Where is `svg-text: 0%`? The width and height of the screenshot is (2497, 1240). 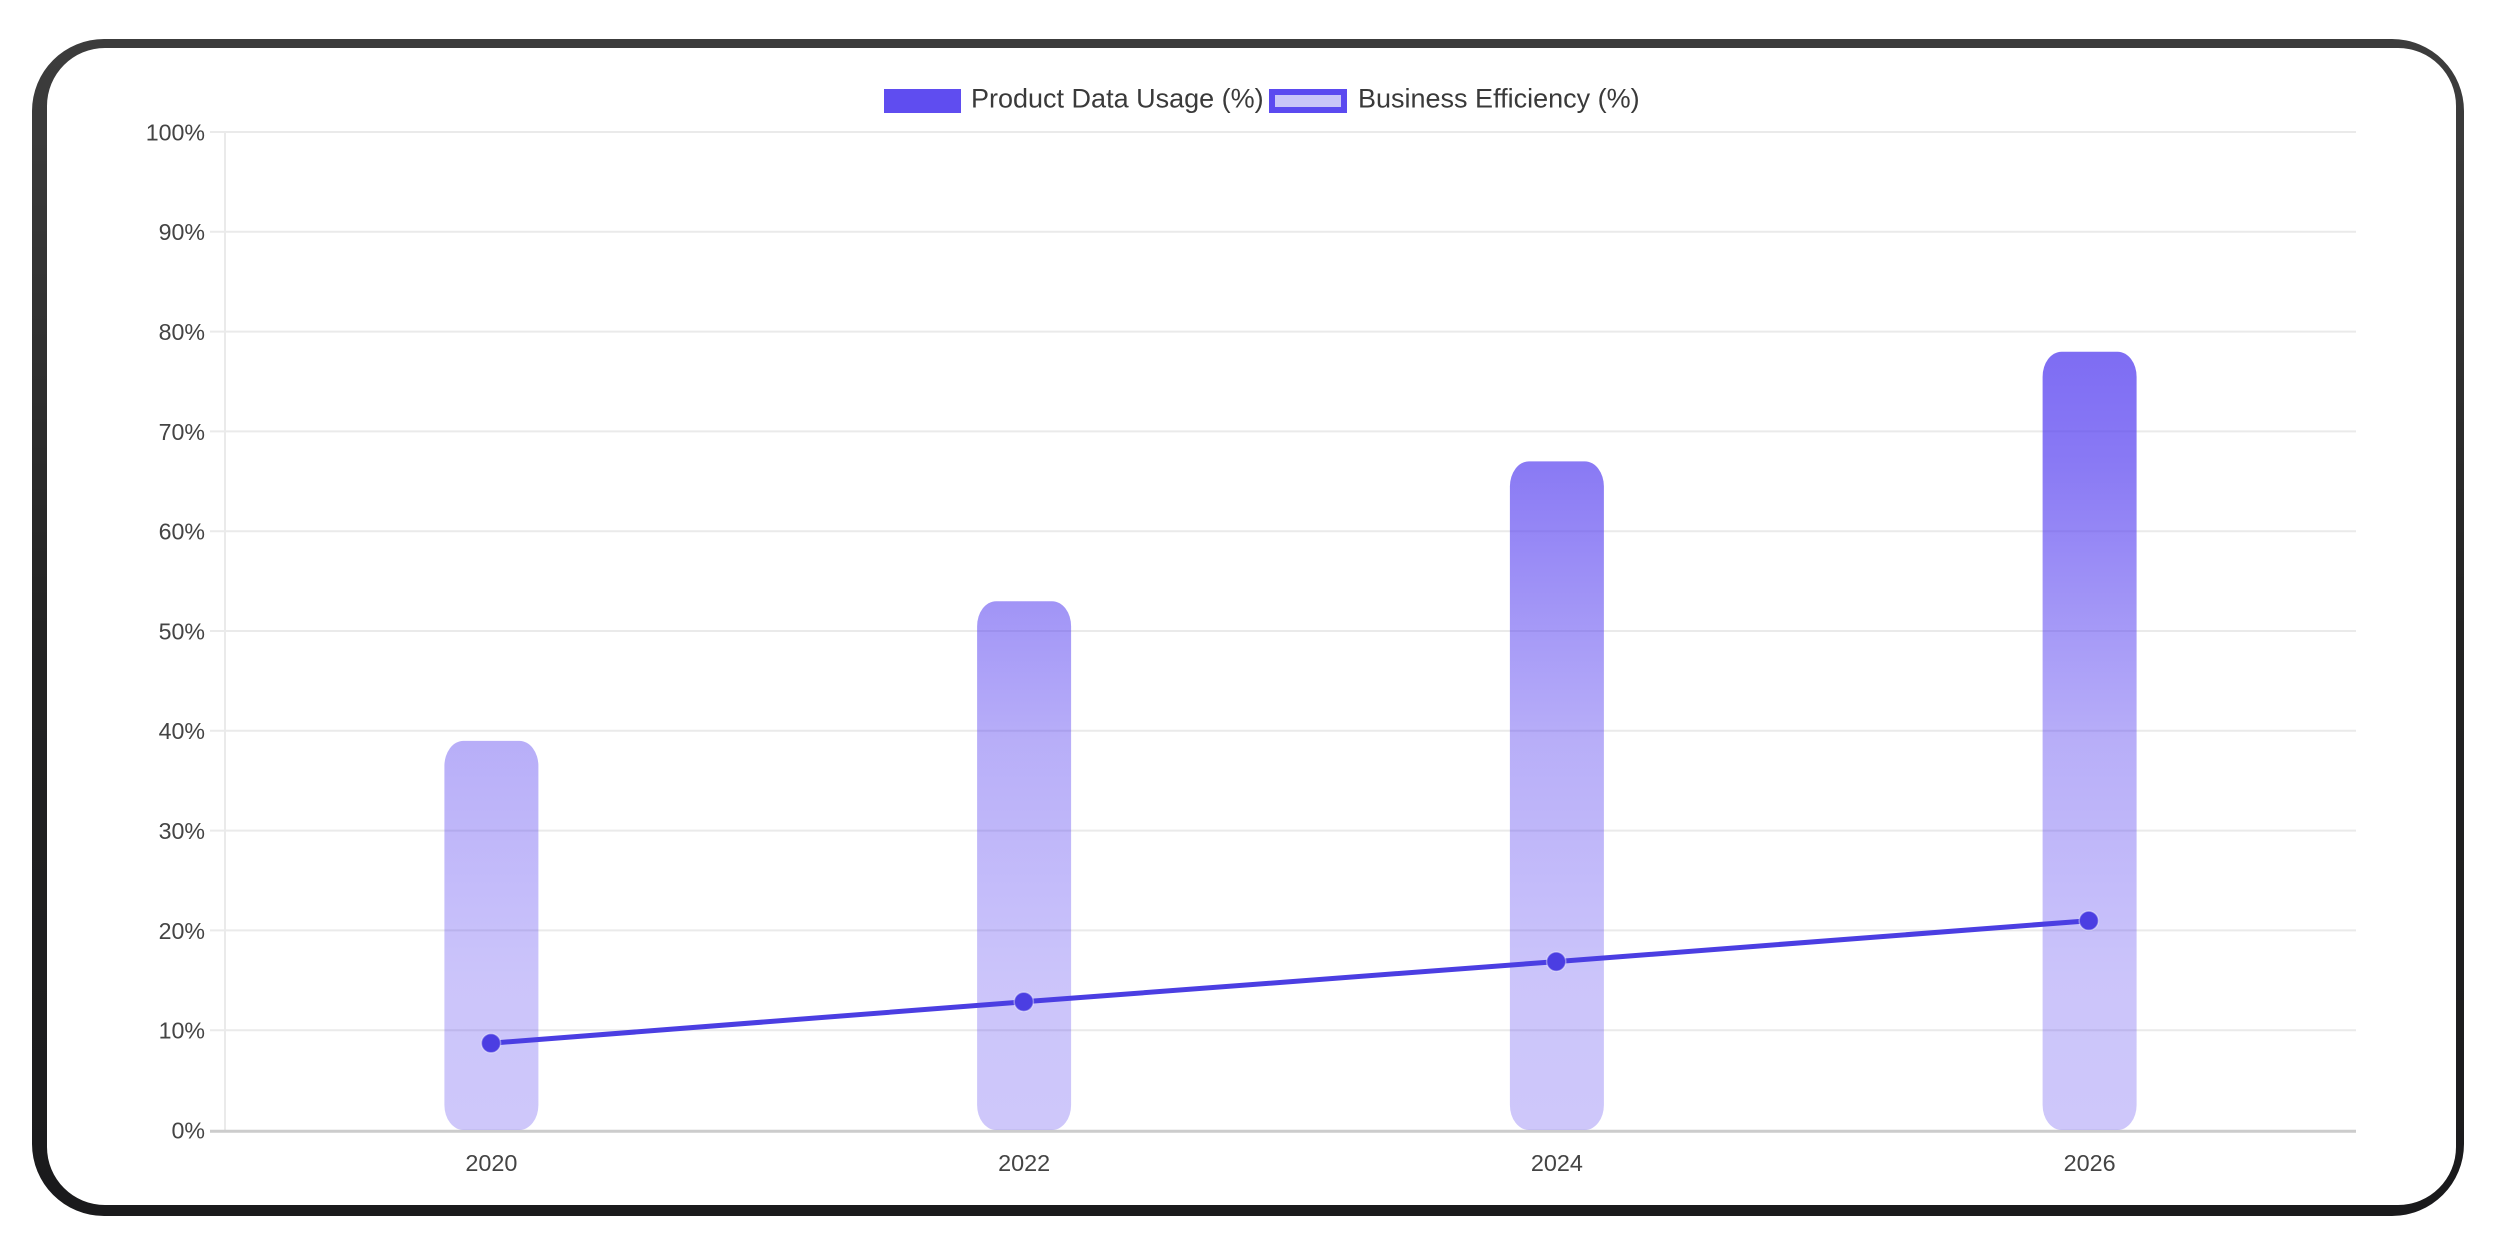
svg-text: 0% is located at coordinates (188, 1130).